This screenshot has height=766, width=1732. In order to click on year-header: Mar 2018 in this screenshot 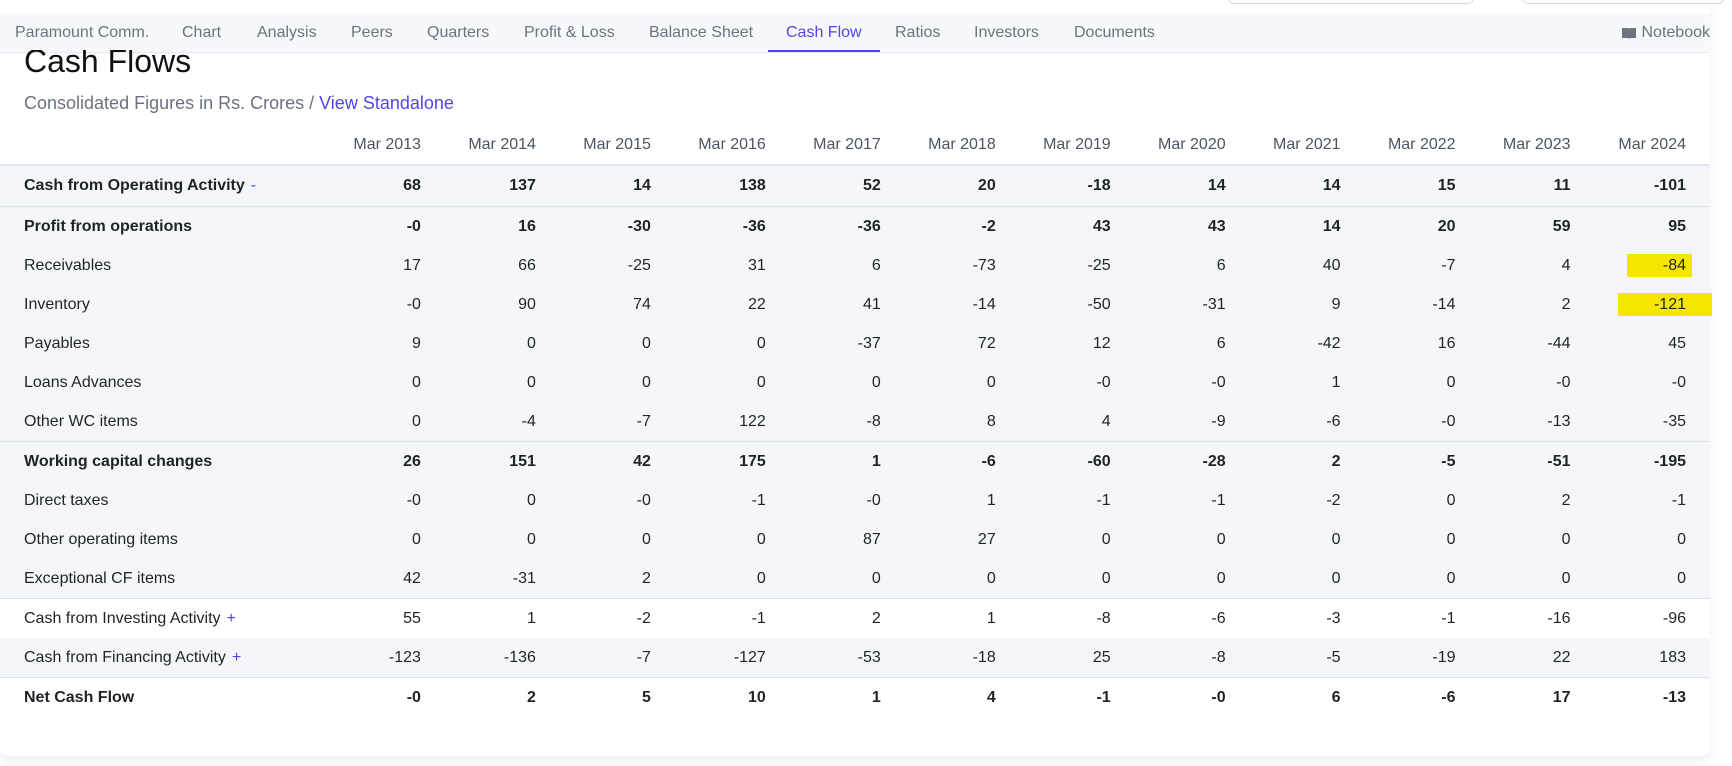, I will do `click(962, 146)`.